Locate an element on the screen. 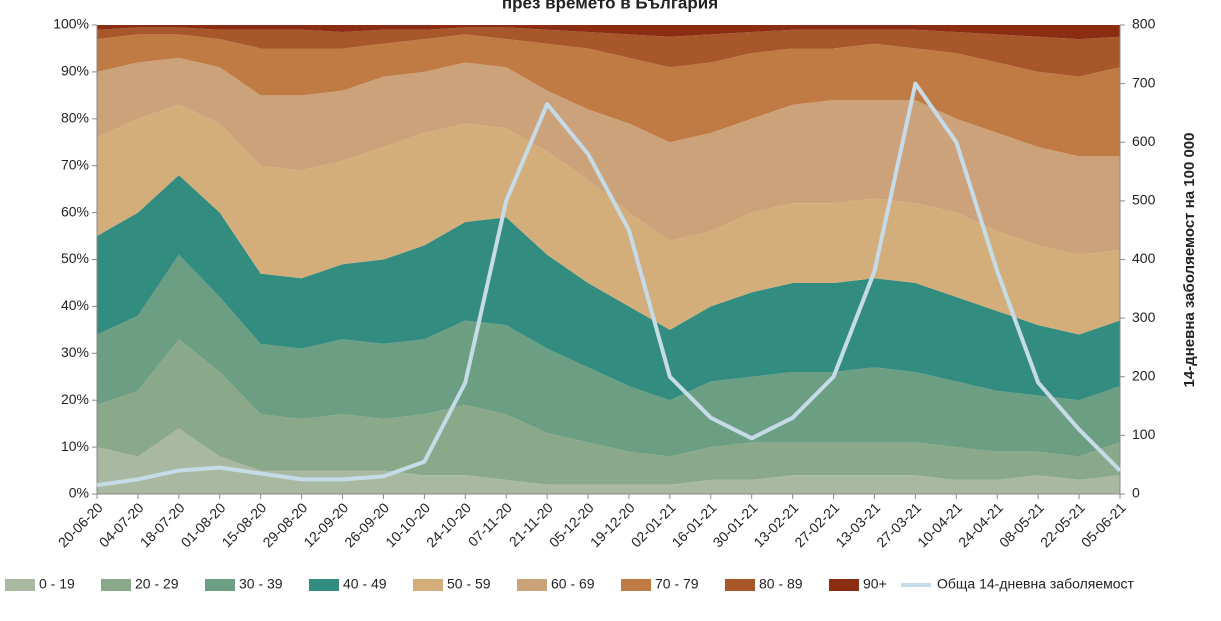  y-tick-label: 20% is located at coordinates (75, 399).